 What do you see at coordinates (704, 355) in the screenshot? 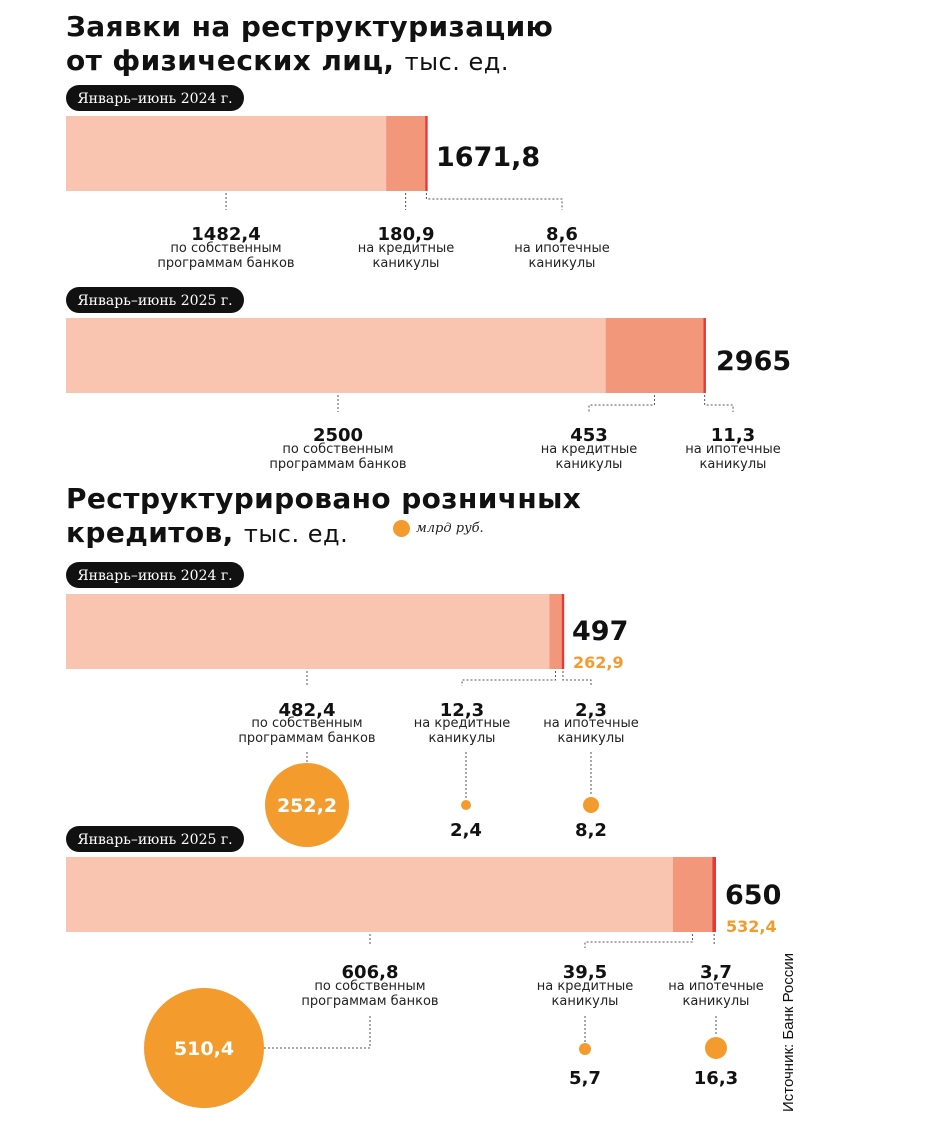
I see `chart2-bar-mortgage` at bounding box center [704, 355].